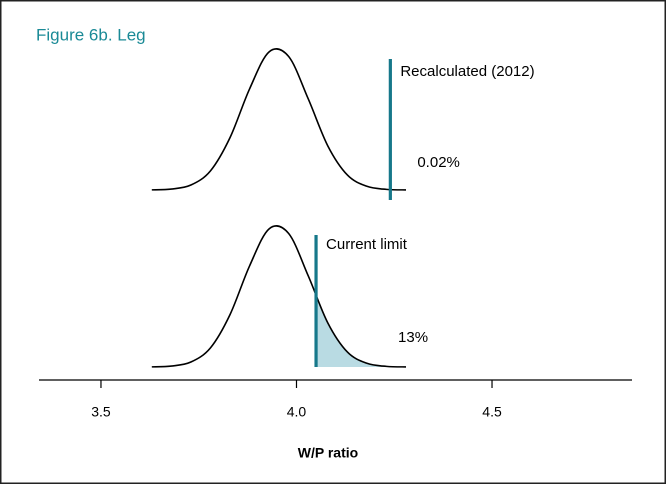  What do you see at coordinates (297, 412) in the screenshot?
I see `x-tick-label: 4.0` at bounding box center [297, 412].